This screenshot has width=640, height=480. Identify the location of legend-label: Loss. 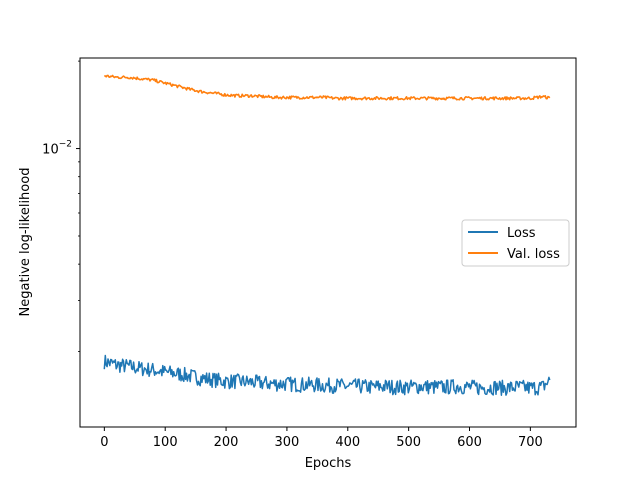
(521, 233).